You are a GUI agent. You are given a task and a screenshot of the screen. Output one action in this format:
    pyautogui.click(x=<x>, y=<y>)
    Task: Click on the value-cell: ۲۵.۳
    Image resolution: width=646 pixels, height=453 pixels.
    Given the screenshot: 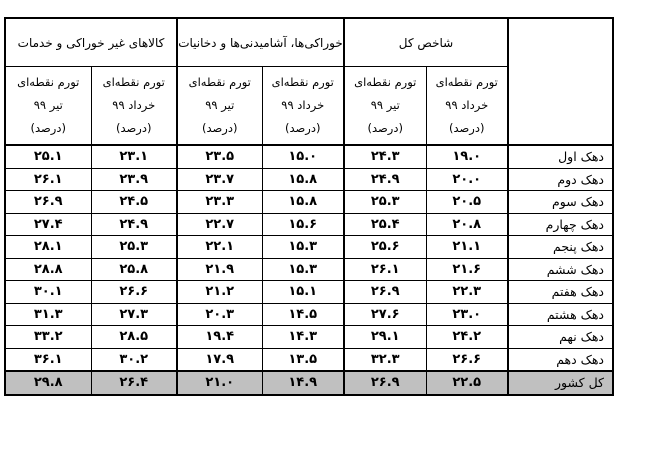 What is the action you would take?
    pyautogui.click(x=134, y=247)
    